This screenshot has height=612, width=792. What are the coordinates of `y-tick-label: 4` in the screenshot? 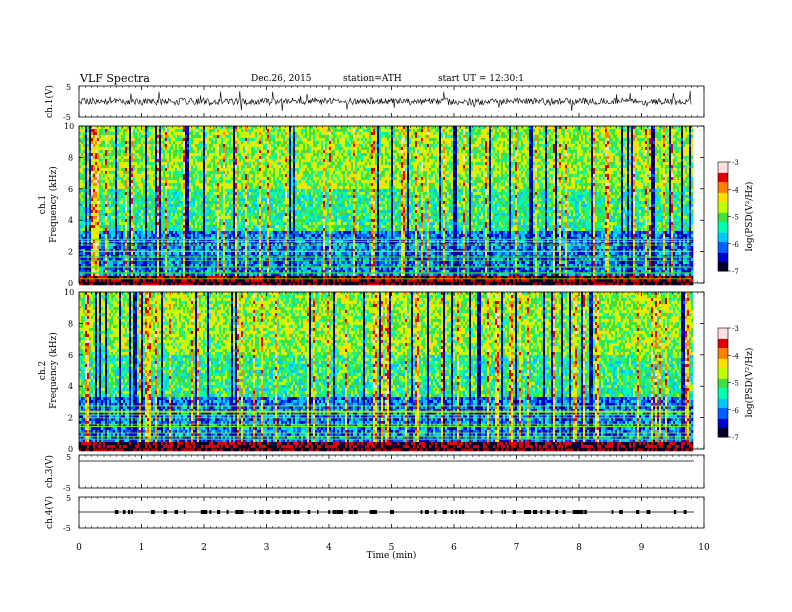 It's located at (70, 386).